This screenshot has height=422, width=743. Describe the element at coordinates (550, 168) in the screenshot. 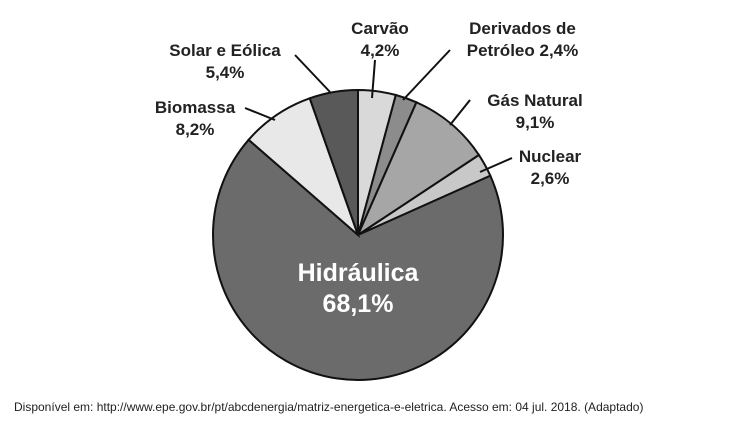

I see `slice-label: Nuclear 2,6%` at that location.